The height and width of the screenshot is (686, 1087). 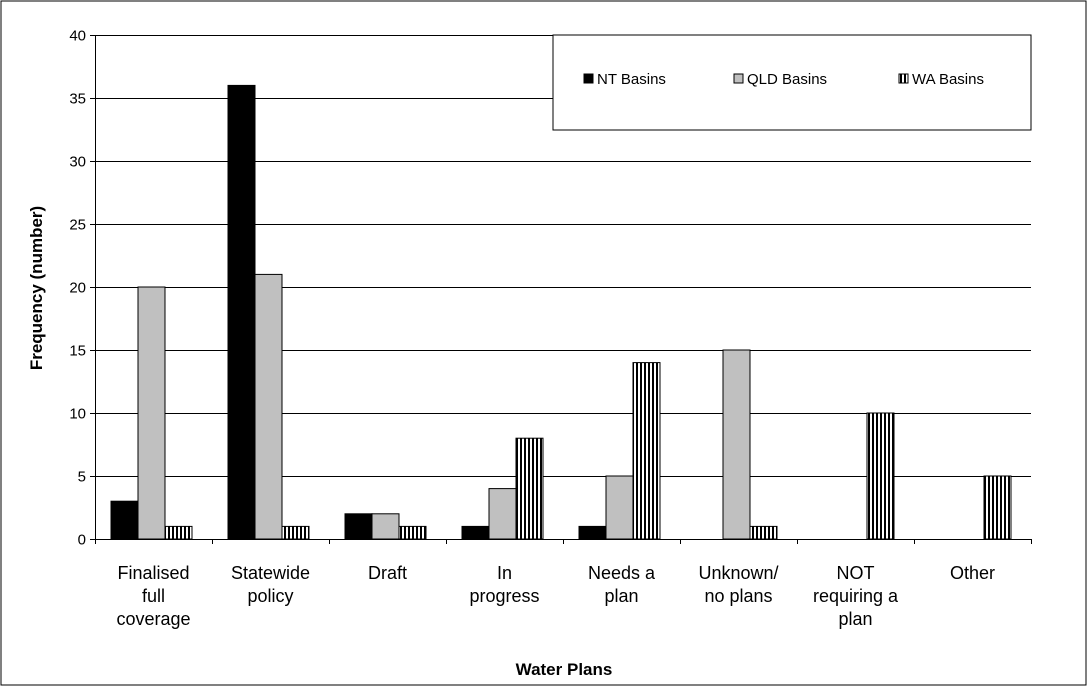 What do you see at coordinates (77, 99) in the screenshot?
I see `y-tick-label: 35` at bounding box center [77, 99].